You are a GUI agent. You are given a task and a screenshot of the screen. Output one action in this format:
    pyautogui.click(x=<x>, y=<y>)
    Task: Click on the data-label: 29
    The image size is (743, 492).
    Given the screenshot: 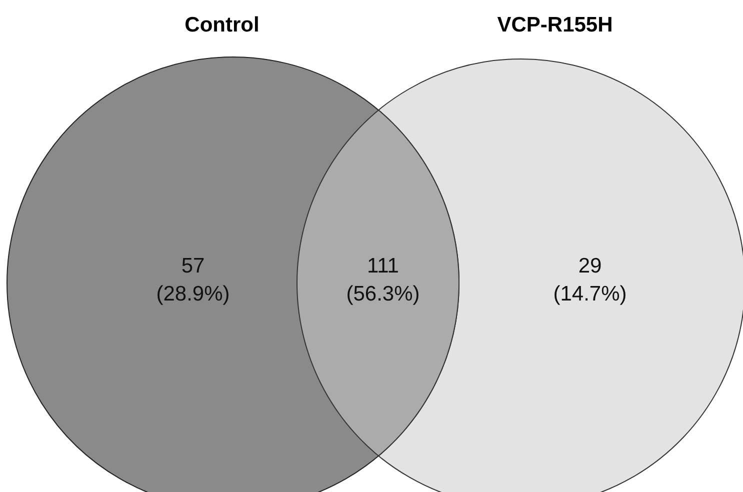 What is the action you would take?
    pyautogui.click(x=590, y=266)
    